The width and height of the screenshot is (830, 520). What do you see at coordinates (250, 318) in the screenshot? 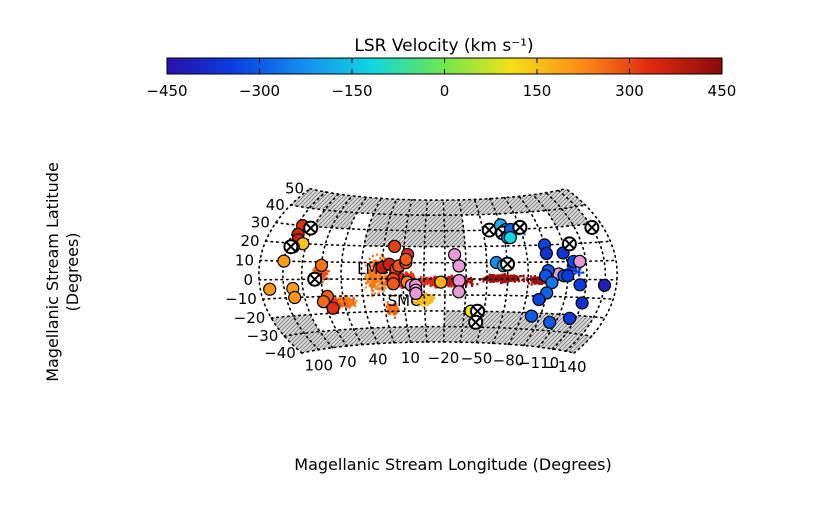
I see `lat-tick-label: −20` at bounding box center [250, 318].